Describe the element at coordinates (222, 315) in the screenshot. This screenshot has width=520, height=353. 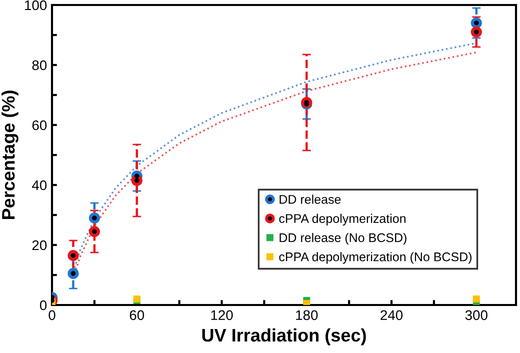
I see `x-tick-label: 120` at that location.